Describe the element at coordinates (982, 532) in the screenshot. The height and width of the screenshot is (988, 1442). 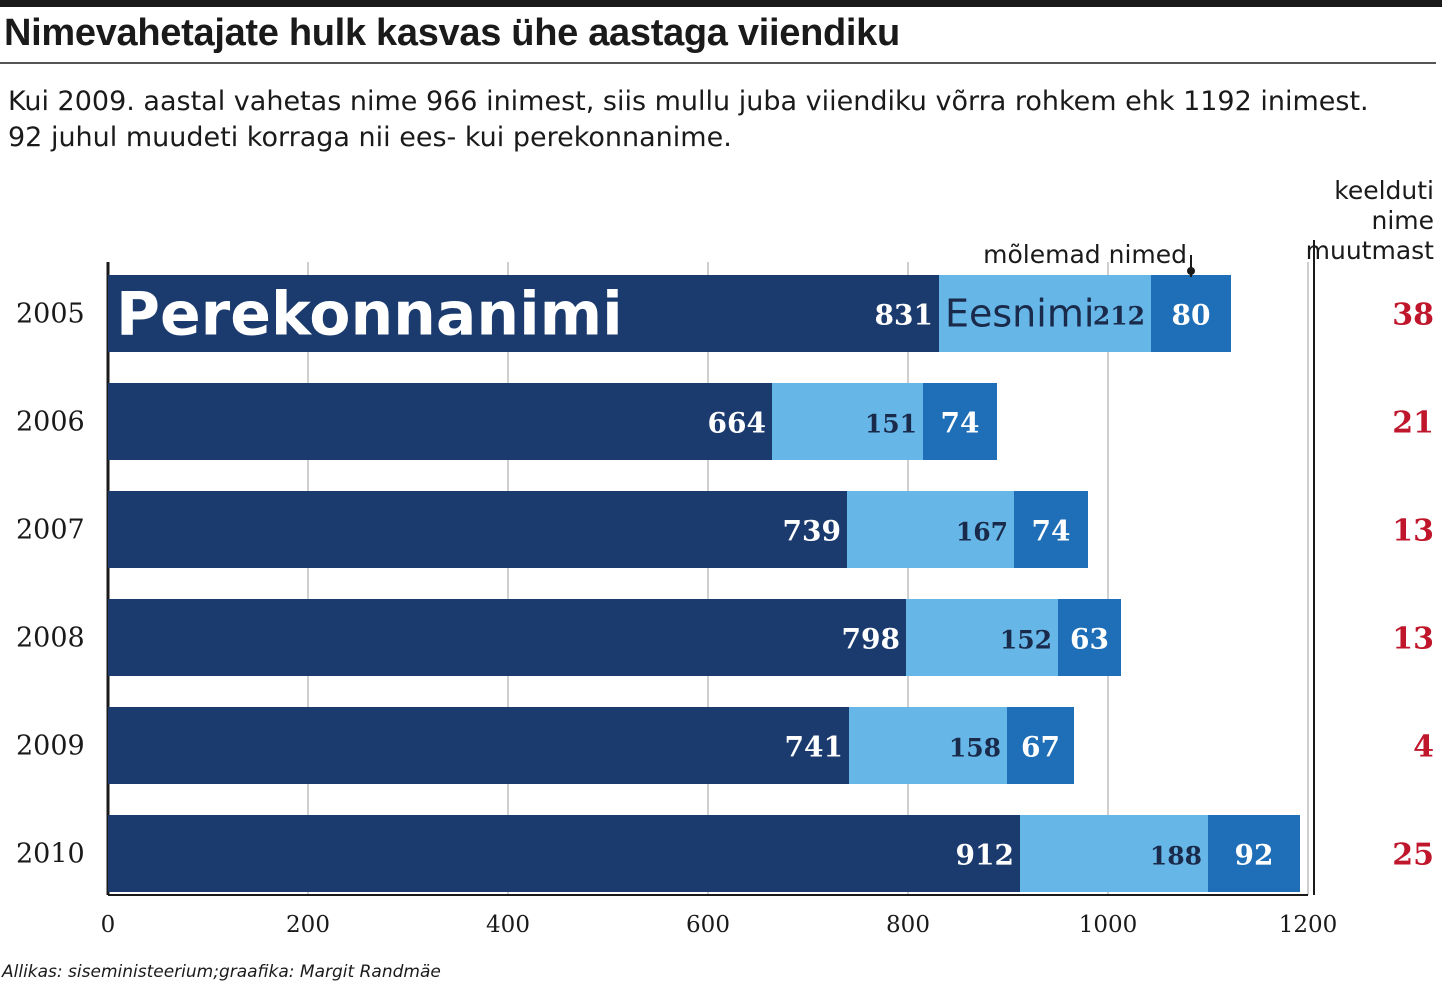
I see `value-label: 167` at that location.